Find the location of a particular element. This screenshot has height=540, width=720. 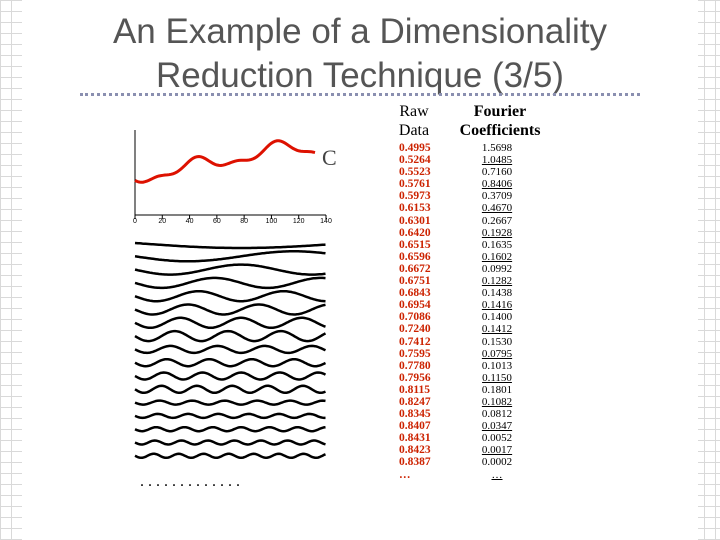

raw-value: 0.6153 is located at coordinates (415, 208).